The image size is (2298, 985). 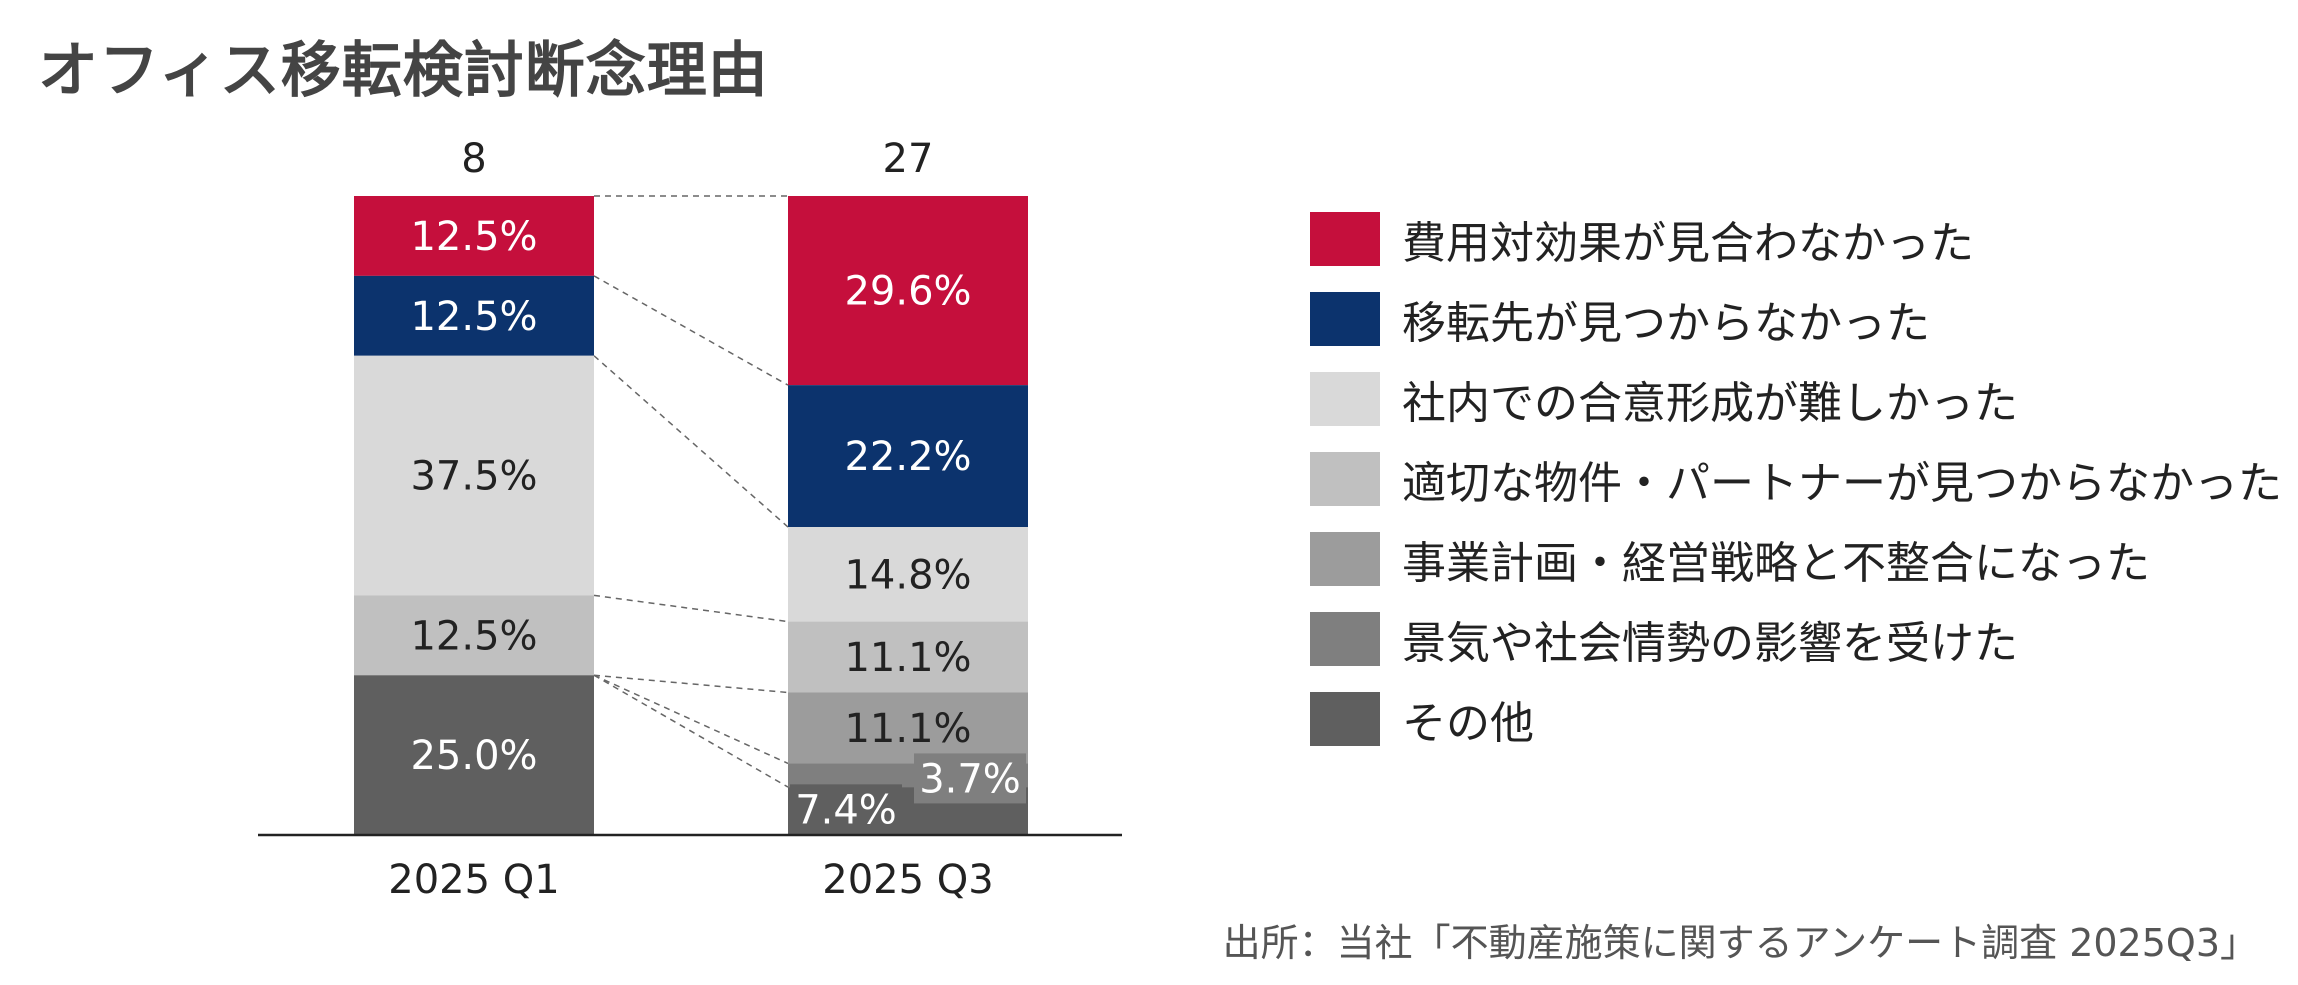 I want to click on legend-label: 社内での合意形成が難しかった, so click(x=1710, y=403).